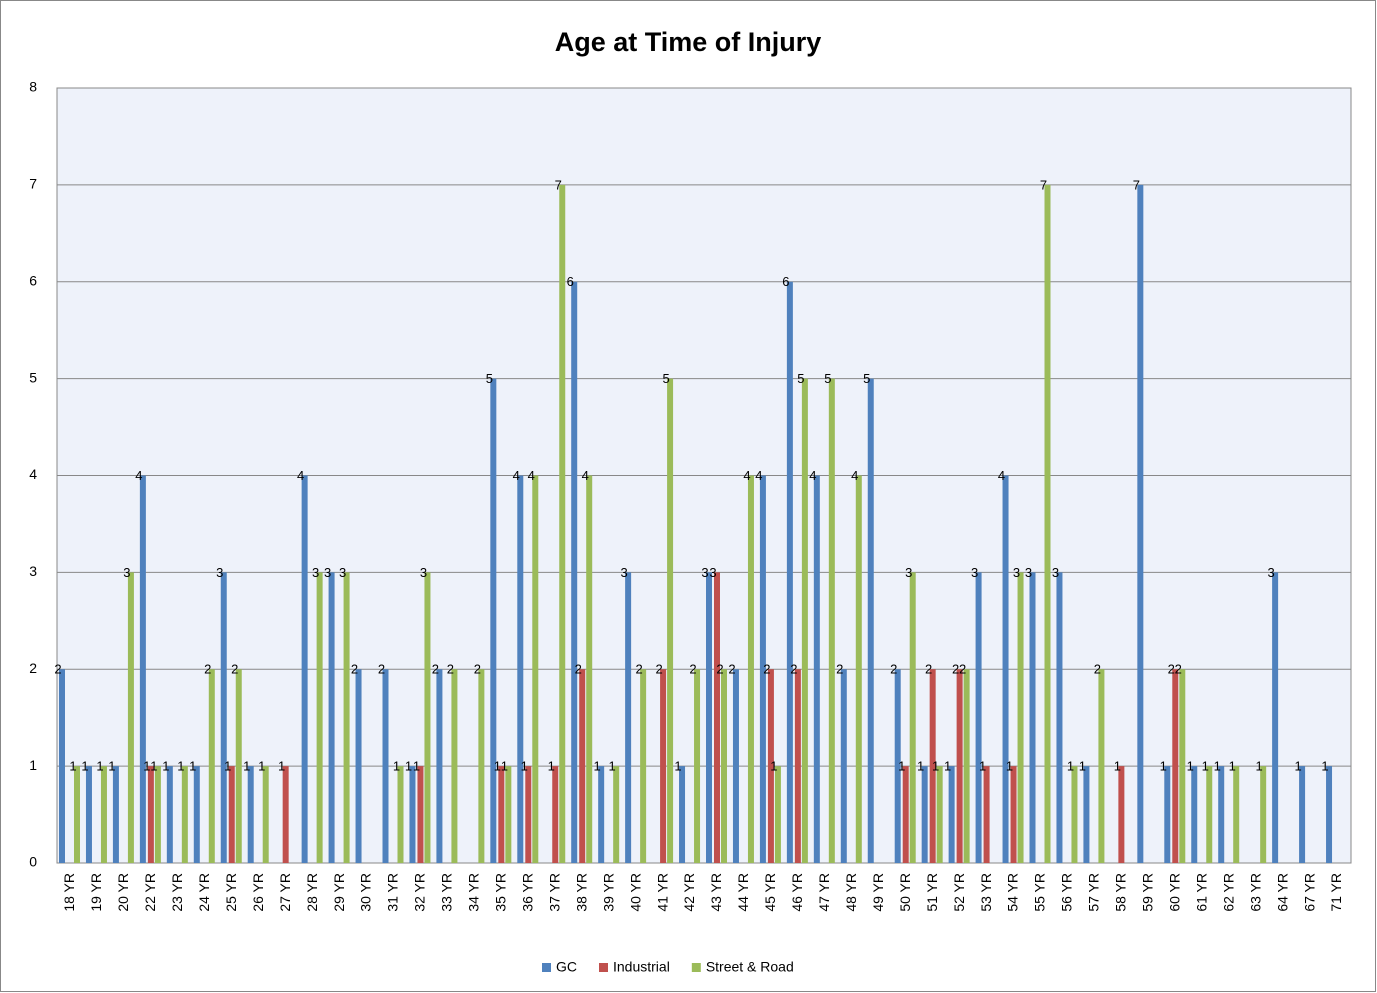 The image size is (1377, 993). Describe the element at coordinates (1201, 892) in the screenshot. I see `x-tick-label: 61 YR` at that location.